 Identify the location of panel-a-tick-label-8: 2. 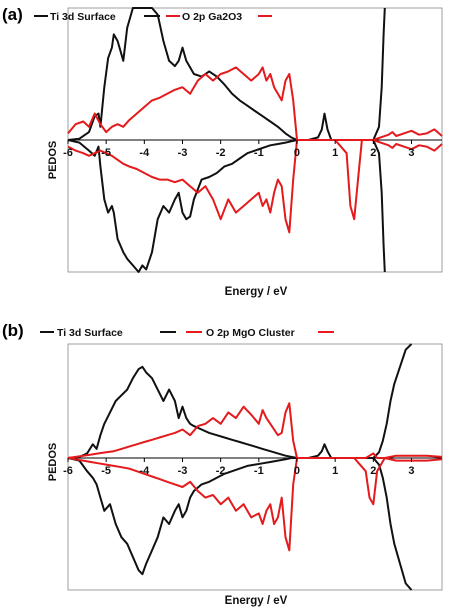
(373, 153).